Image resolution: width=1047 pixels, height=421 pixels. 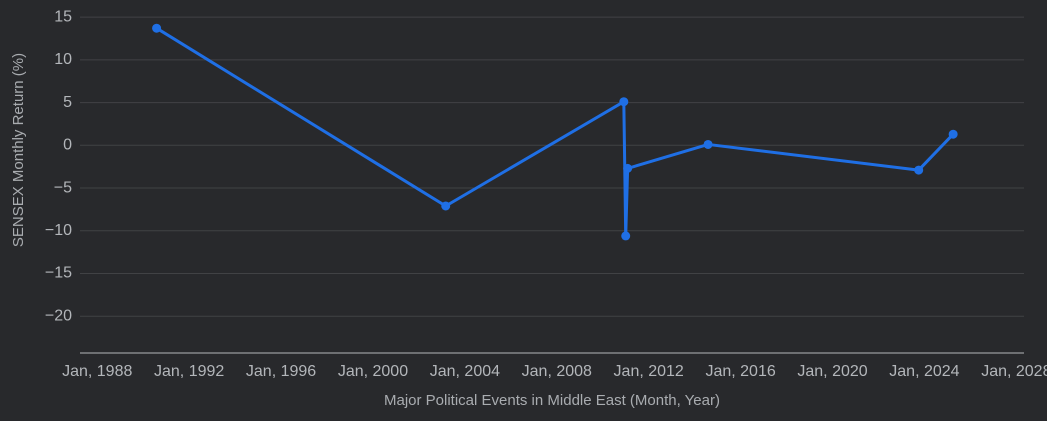 What do you see at coordinates (58, 315) in the screenshot?
I see `y-tick-label: −20` at bounding box center [58, 315].